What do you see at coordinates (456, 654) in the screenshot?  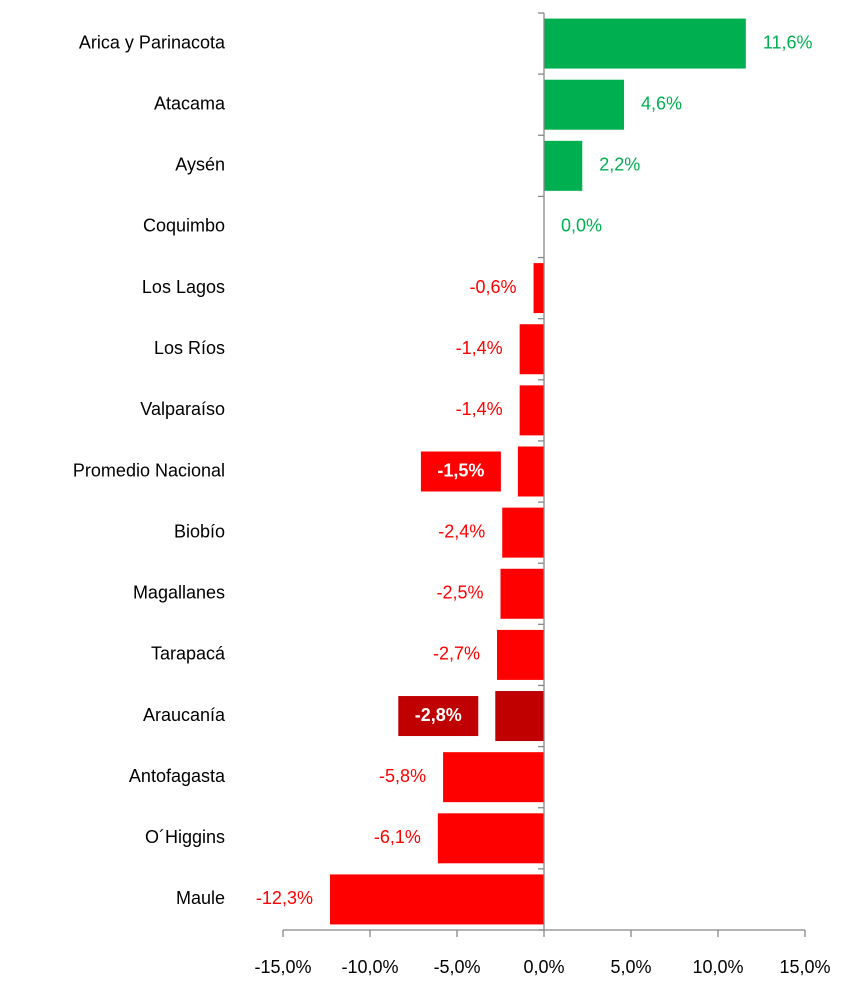 I see `value-label: -2,7%` at bounding box center [456, 654].